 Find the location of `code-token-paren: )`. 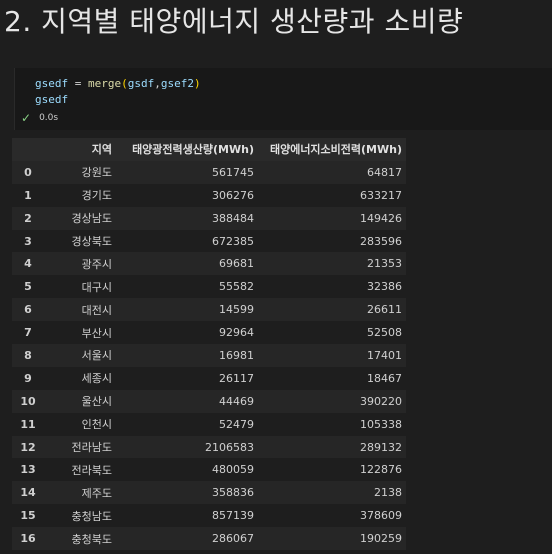

code-token-paren: ) is located at coordinates (197, 83).